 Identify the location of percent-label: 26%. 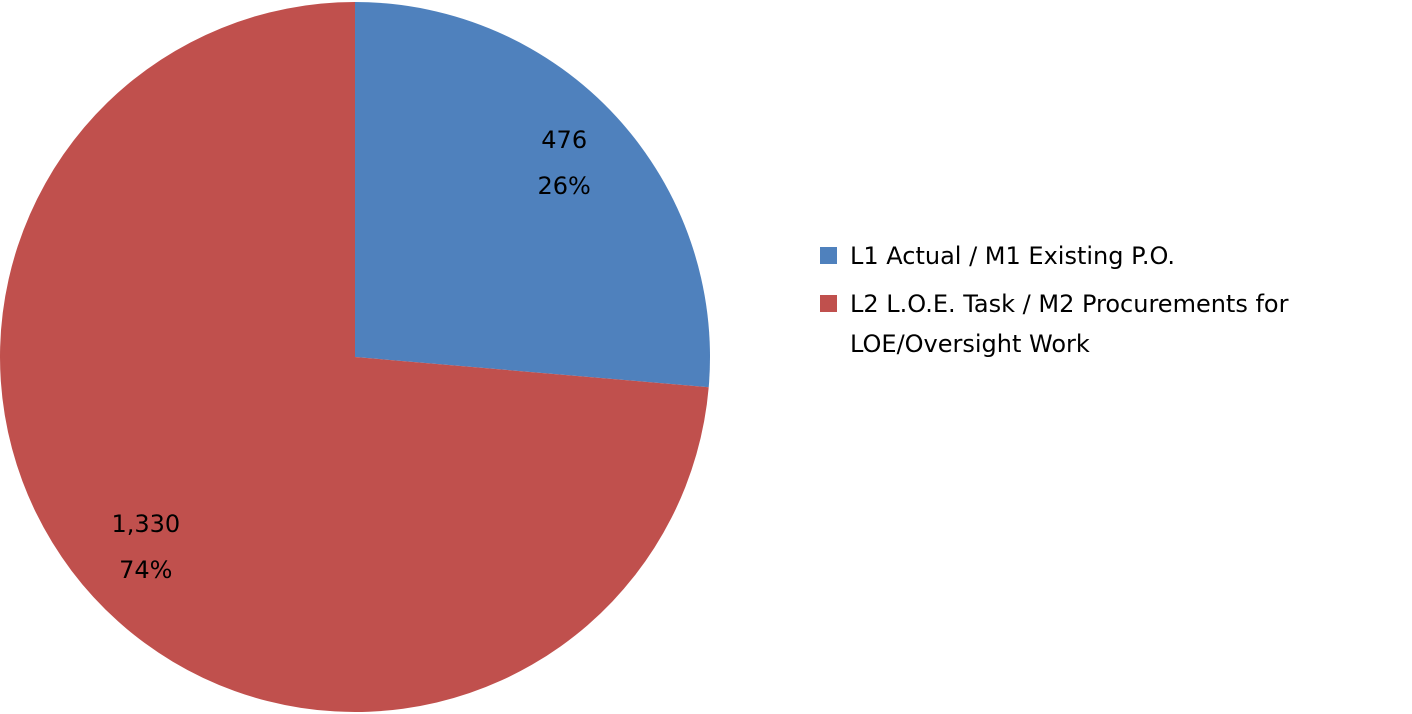
(564, 186).